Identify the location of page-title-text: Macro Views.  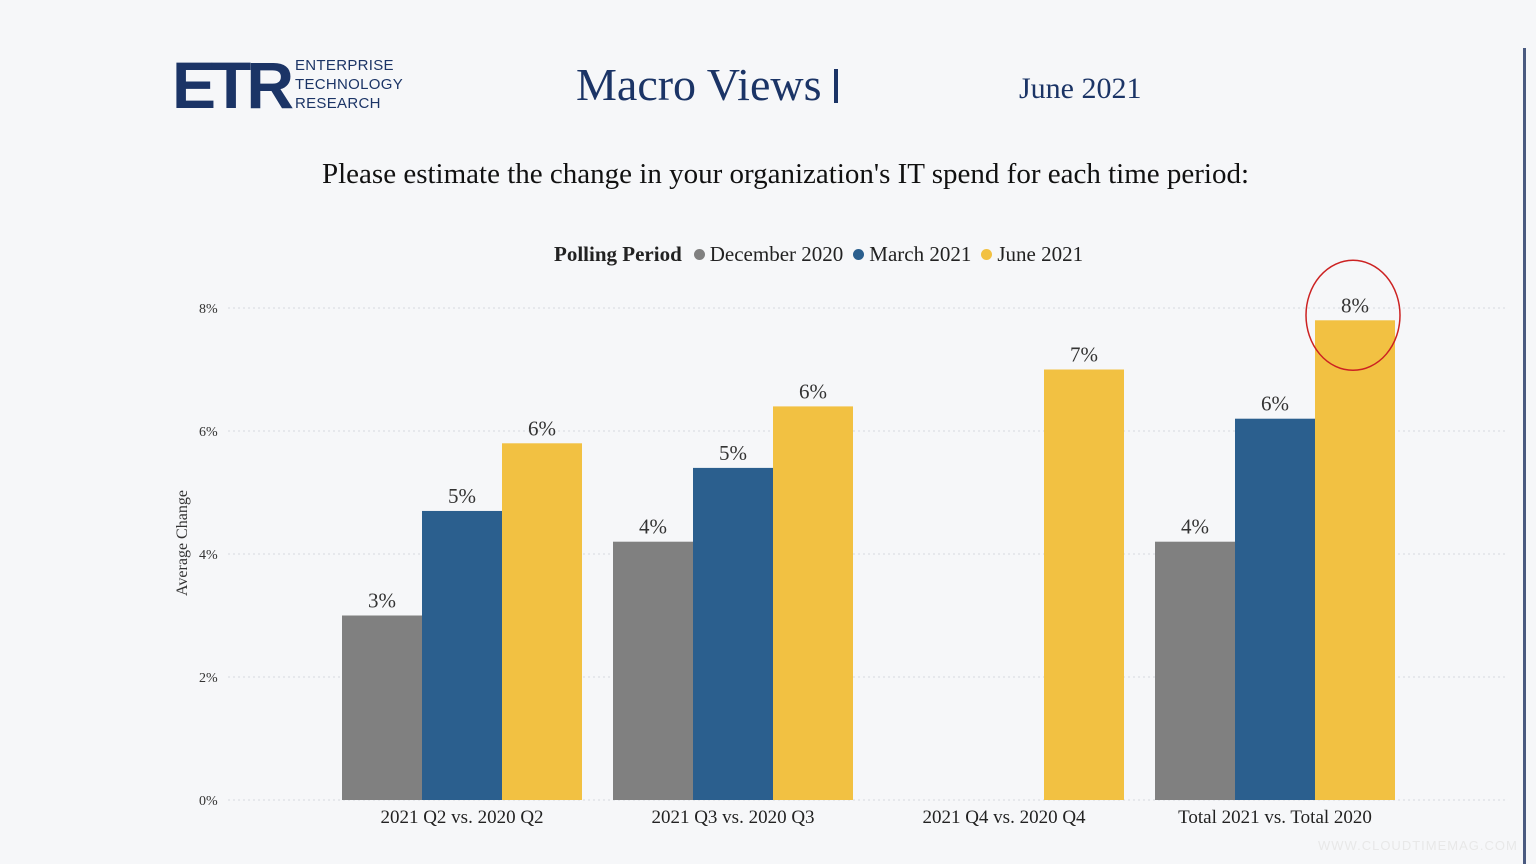
(699, 84).